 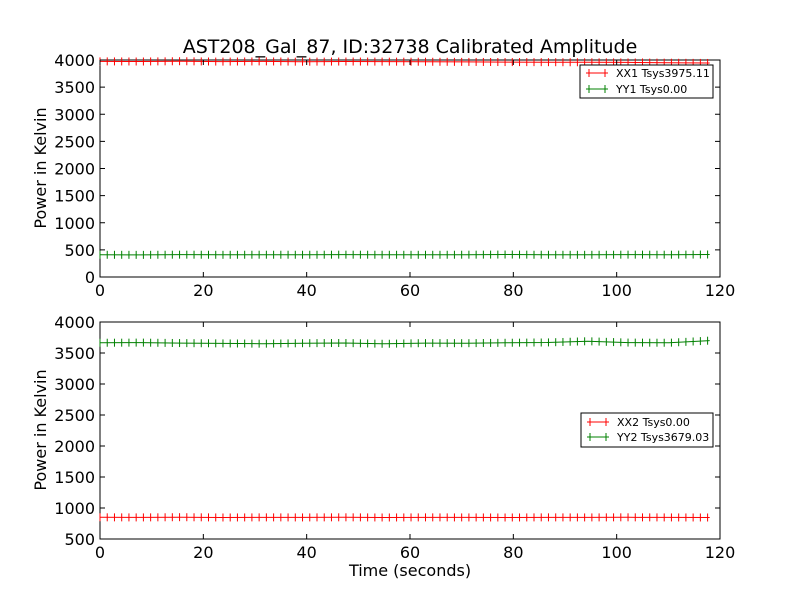 What do you see at coordinates (74, 196) in the screenshot?
I see `top-ytick-label: 1500` at bounding box center [74, 196].